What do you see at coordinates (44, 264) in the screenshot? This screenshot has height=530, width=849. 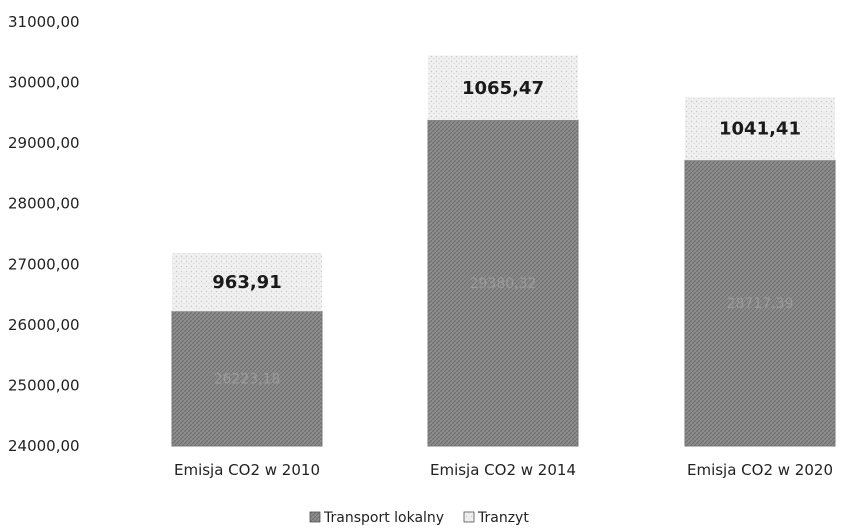 I see `y-tick-label: 27000,00` at bounding box center [44, 264].